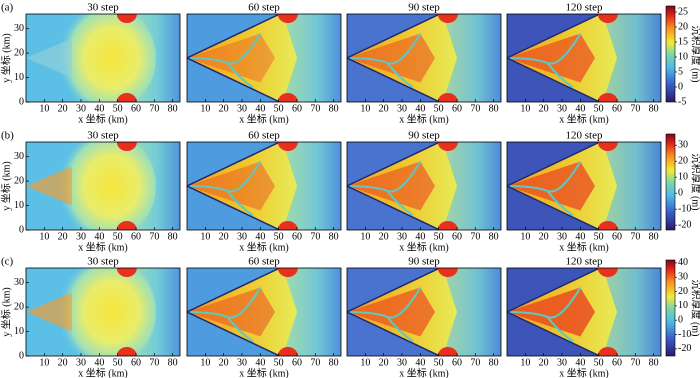 This screenshot has height=378, width=700. Describe the element at coordinates (683, 41) in the screenshot. I see `colorbar-tick-label: 15` at that location.